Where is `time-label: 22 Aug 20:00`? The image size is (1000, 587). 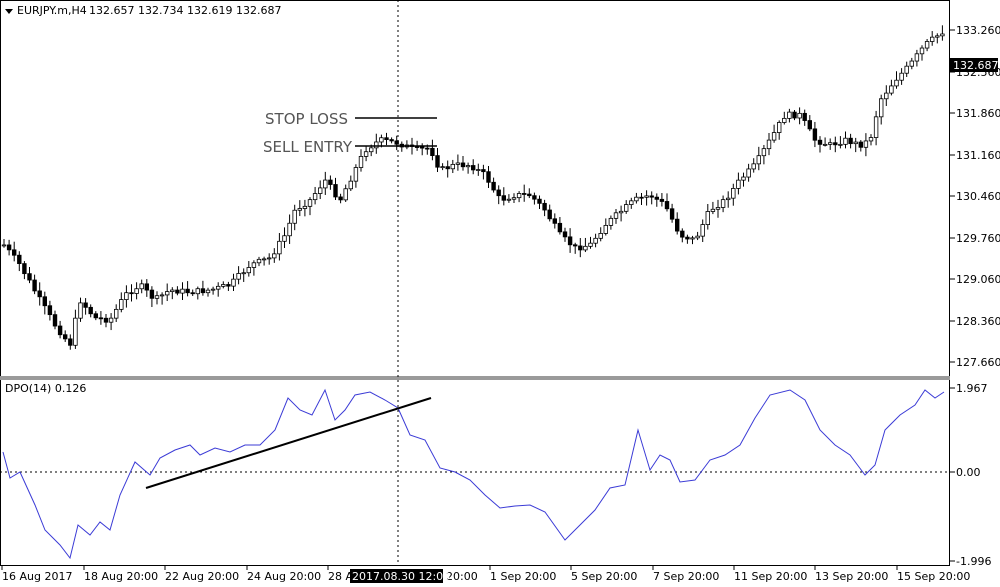
time-label: 22 Aug 20:00 is located at coordinates (202, 576).